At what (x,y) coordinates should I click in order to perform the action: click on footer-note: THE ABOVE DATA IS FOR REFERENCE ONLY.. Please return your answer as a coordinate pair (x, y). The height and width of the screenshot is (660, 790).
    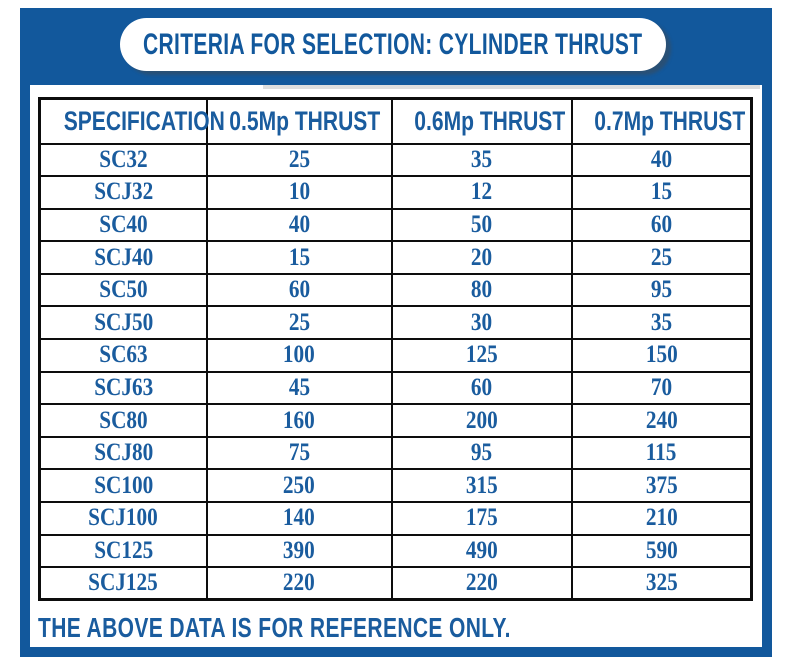
    Looking at the image, I should click on (274, 627).